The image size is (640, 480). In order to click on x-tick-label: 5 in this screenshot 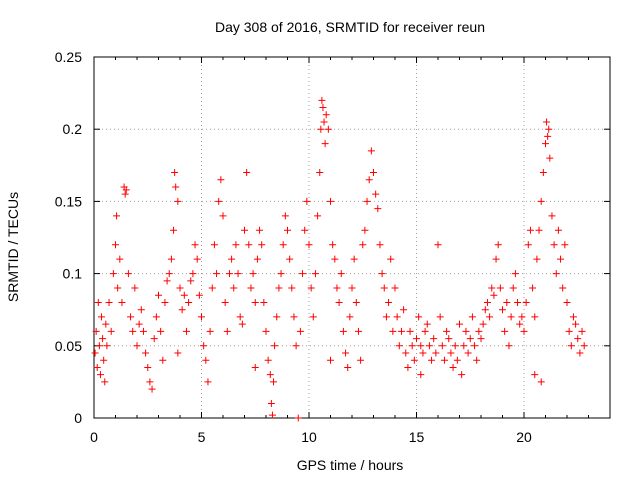, I will do `click(202, 437)`.